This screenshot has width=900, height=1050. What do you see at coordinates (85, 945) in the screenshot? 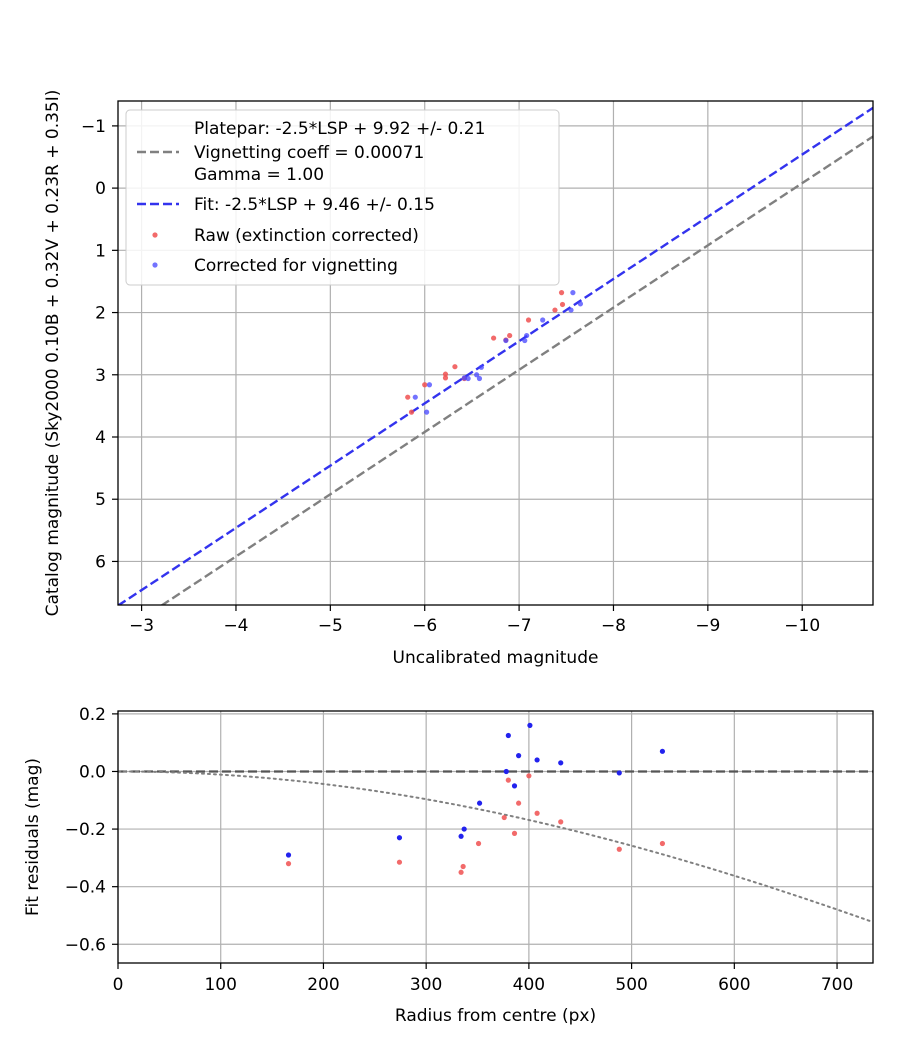
I see `bottom-y-tick-label: −0.6` at bounding box center [85, 945].